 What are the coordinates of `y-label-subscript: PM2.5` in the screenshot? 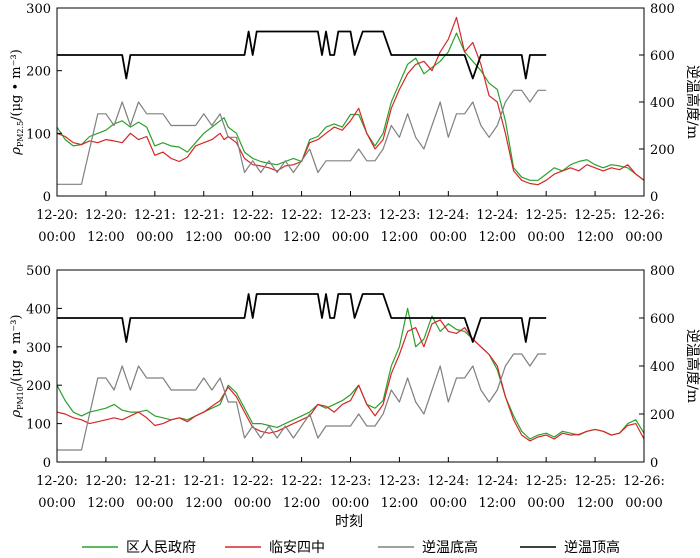 It's located at (20, 134).